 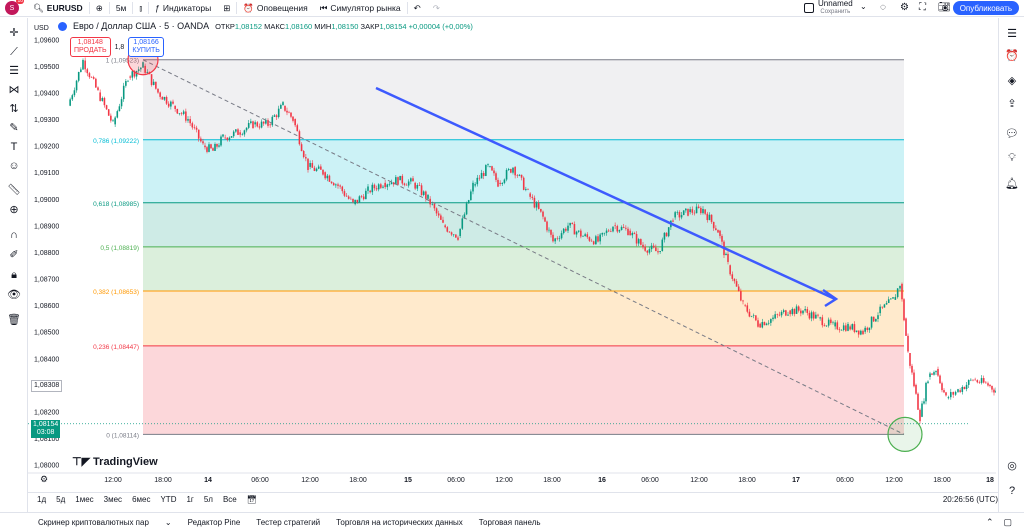 I want to click on fib-tool-icon: ☰, so click(x=14, y=71).